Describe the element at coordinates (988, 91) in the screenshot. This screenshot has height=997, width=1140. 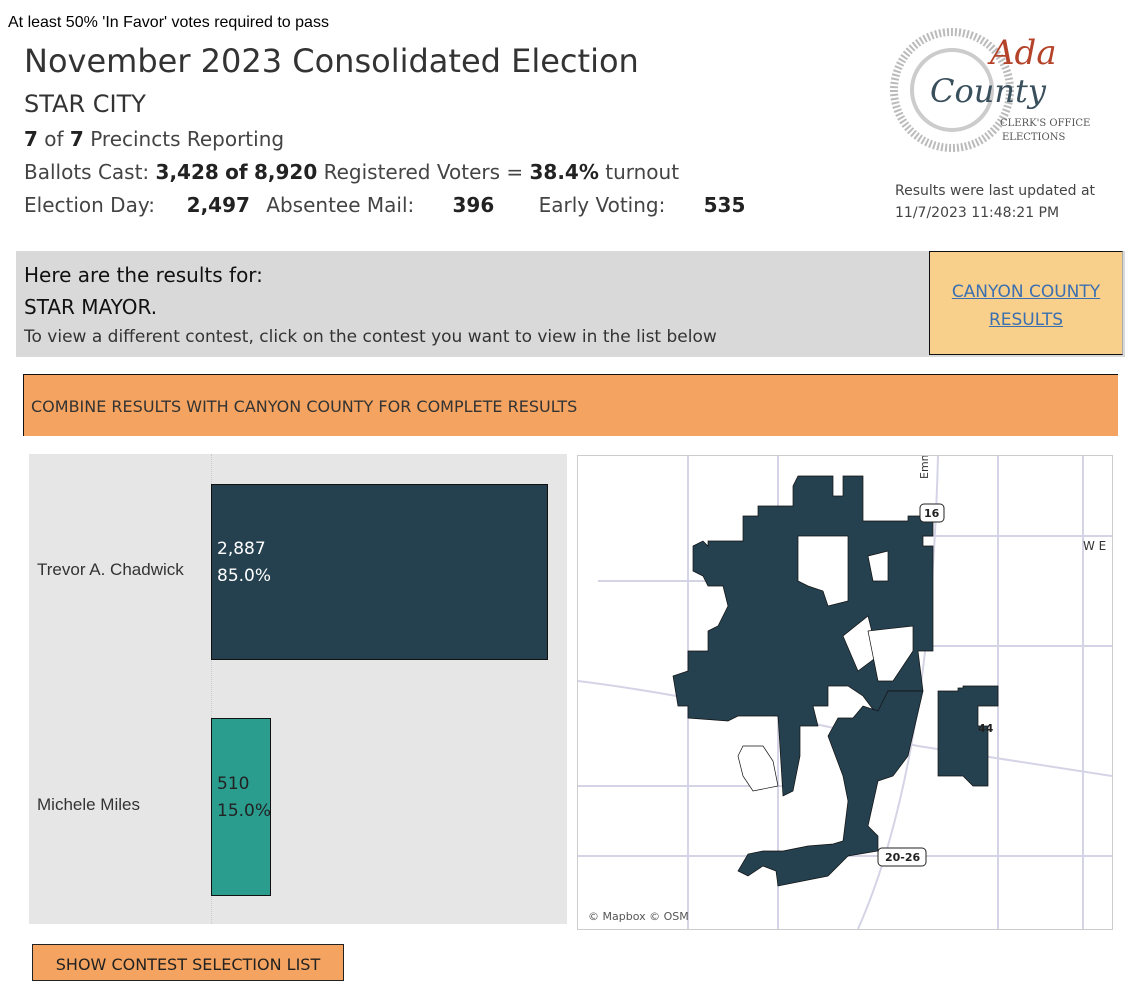
I see `svg-text: County` at that location.